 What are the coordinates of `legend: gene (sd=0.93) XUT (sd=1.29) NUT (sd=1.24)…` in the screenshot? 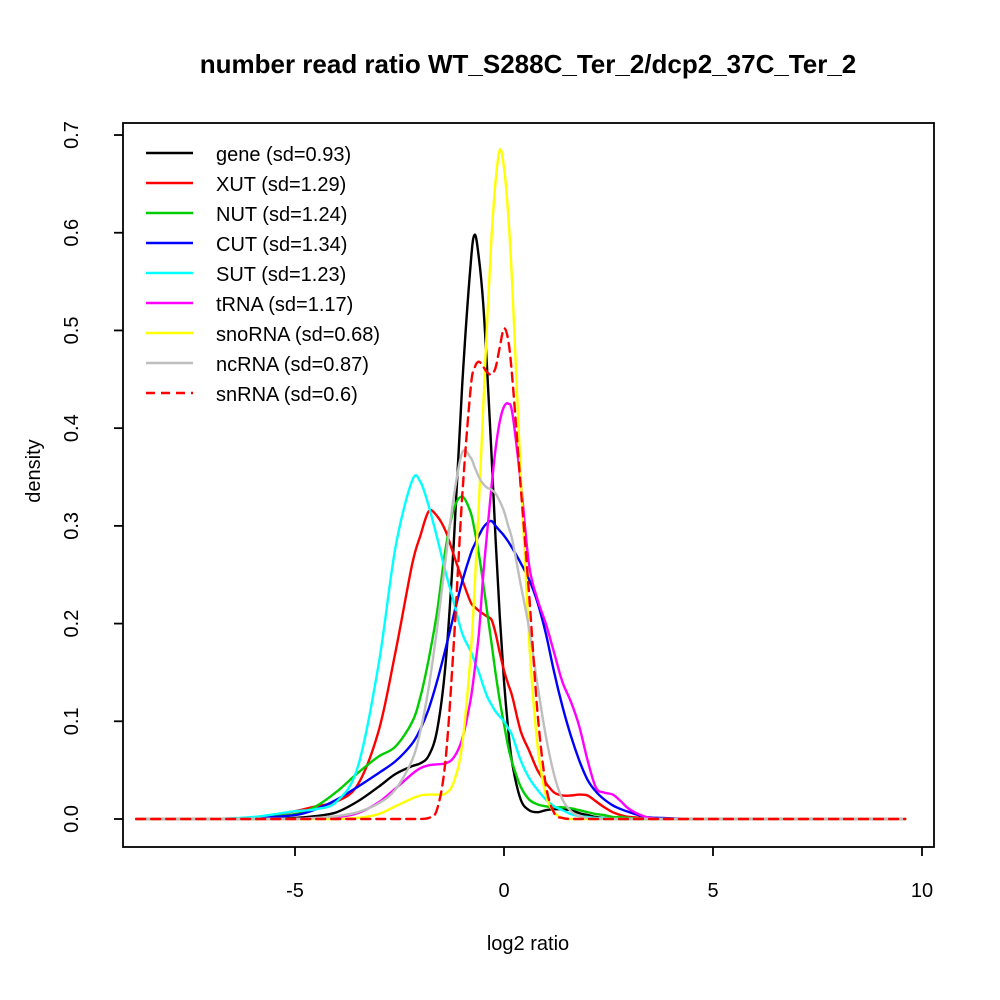 It's located at (263, 275).